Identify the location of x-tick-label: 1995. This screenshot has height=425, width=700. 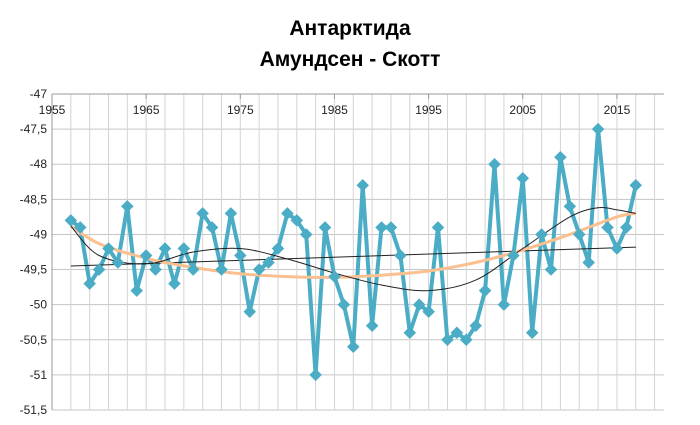
(428, 110).